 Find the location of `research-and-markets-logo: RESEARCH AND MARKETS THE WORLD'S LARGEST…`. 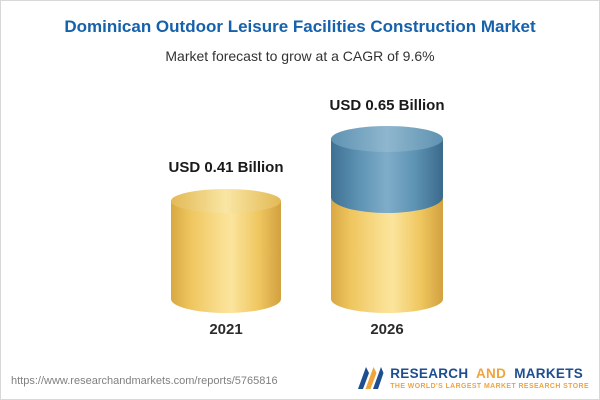

research-and-markets-logo: RESEARCH AND MARKETS THE WORLD'S LARGEST… is located at coordinates (472, 378).